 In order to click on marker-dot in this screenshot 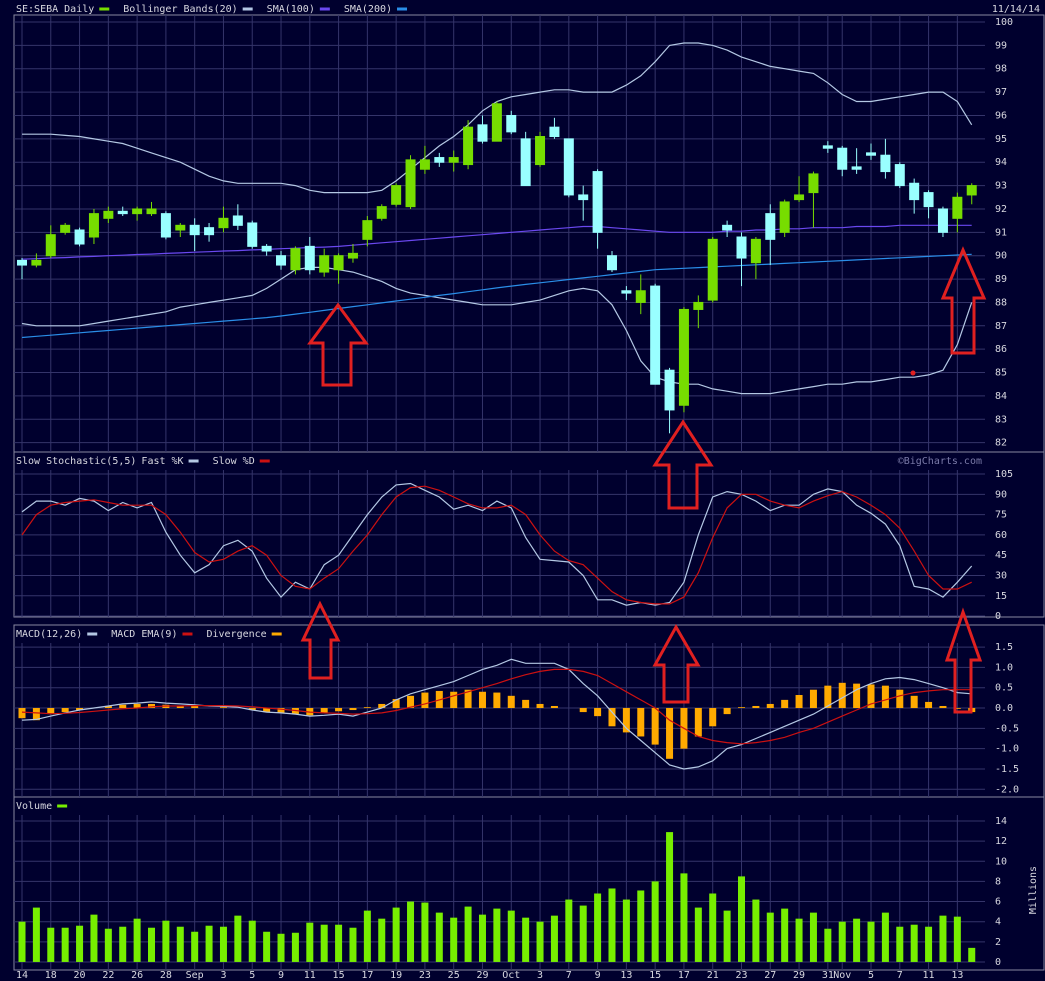, I will do `click(913, 373)`.